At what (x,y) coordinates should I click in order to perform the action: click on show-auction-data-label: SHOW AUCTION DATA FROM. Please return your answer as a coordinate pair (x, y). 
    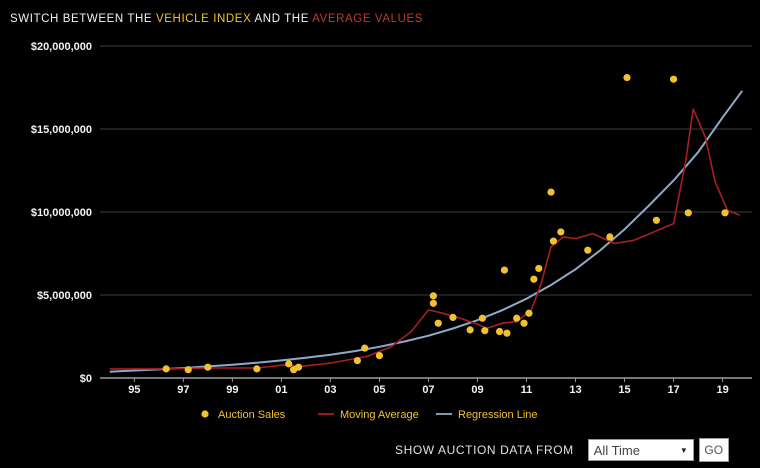
    Looking at the image, I should click on (484, 450).